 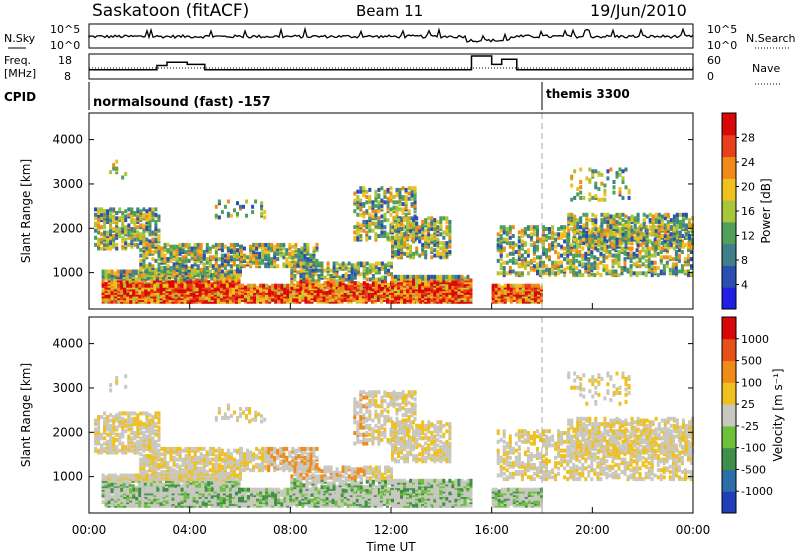 What do you see at coordinates (20, 38) in the screenshot?
I see `nsky-label: N.Sky` at bounding box center [20, 38].